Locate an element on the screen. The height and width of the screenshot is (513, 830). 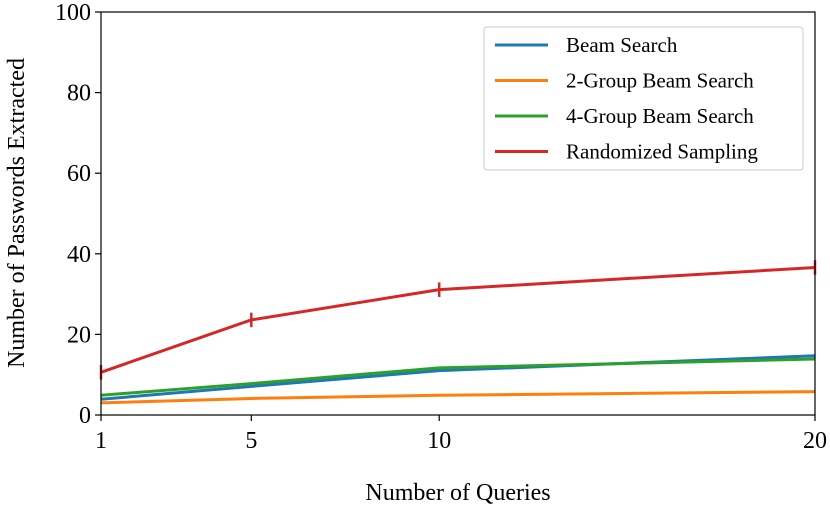
x-tick-label: 10 is located at coordinates (439, 441).